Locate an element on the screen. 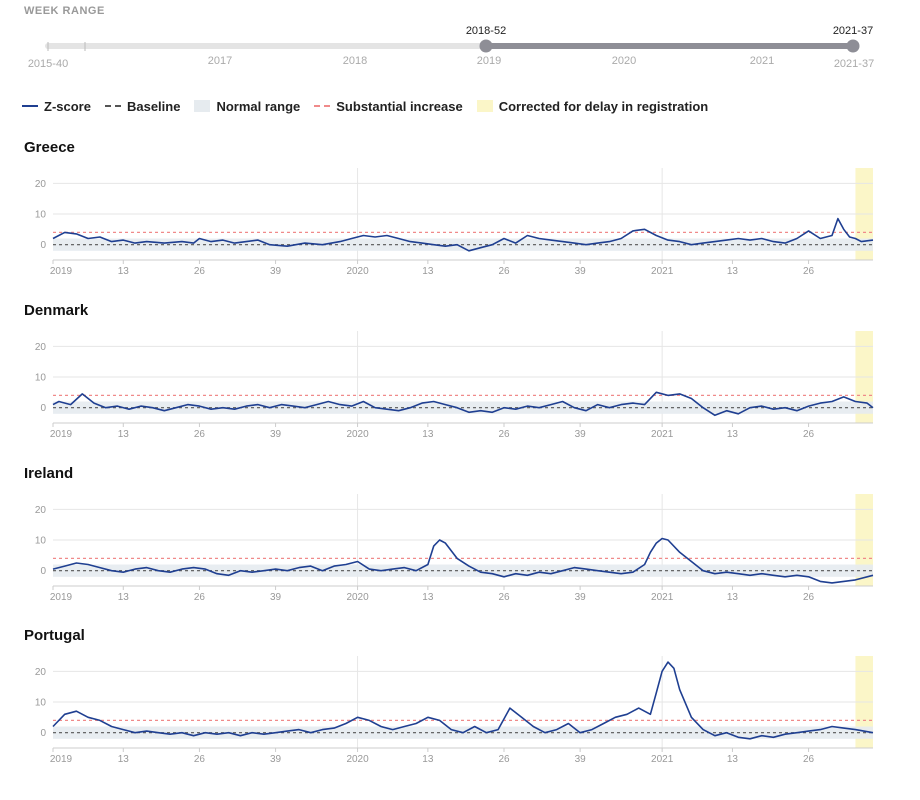 The height and width of the screenshot is (800, 920). legend-label: Corrected for delay in registration is located at coordinates (603, 106).